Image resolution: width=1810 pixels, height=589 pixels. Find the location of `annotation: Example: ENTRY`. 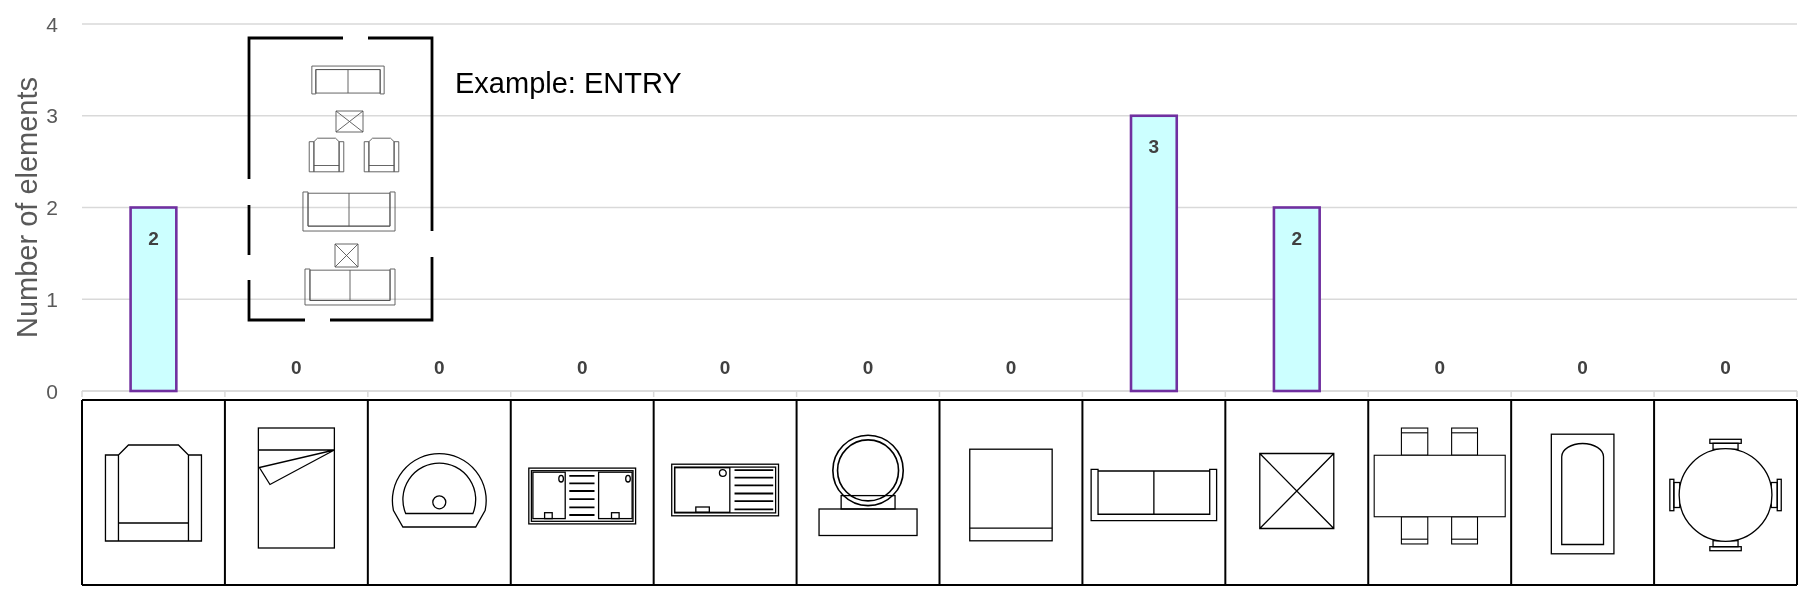

annotation: Example: ENTRY is located at coordinates (568, 83).